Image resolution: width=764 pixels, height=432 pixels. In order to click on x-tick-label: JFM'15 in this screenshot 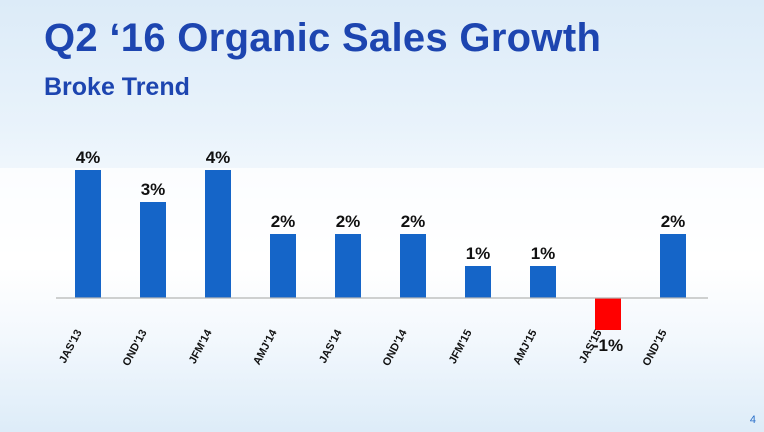, I will do `click(461, 347)`.